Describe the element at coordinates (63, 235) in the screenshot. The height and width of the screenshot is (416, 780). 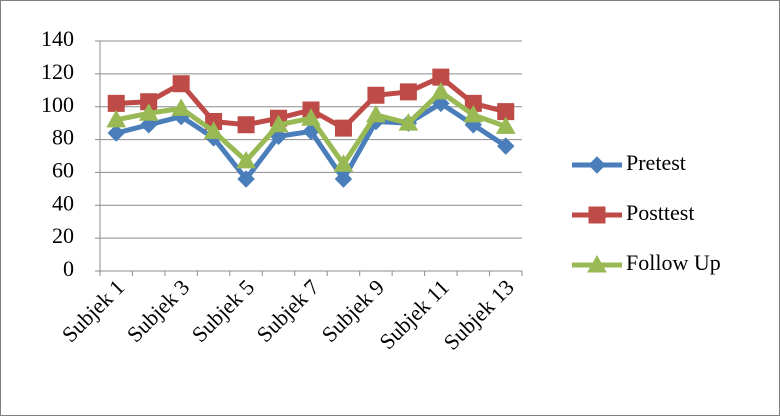
I see `y-tick-label: 20` at that location.